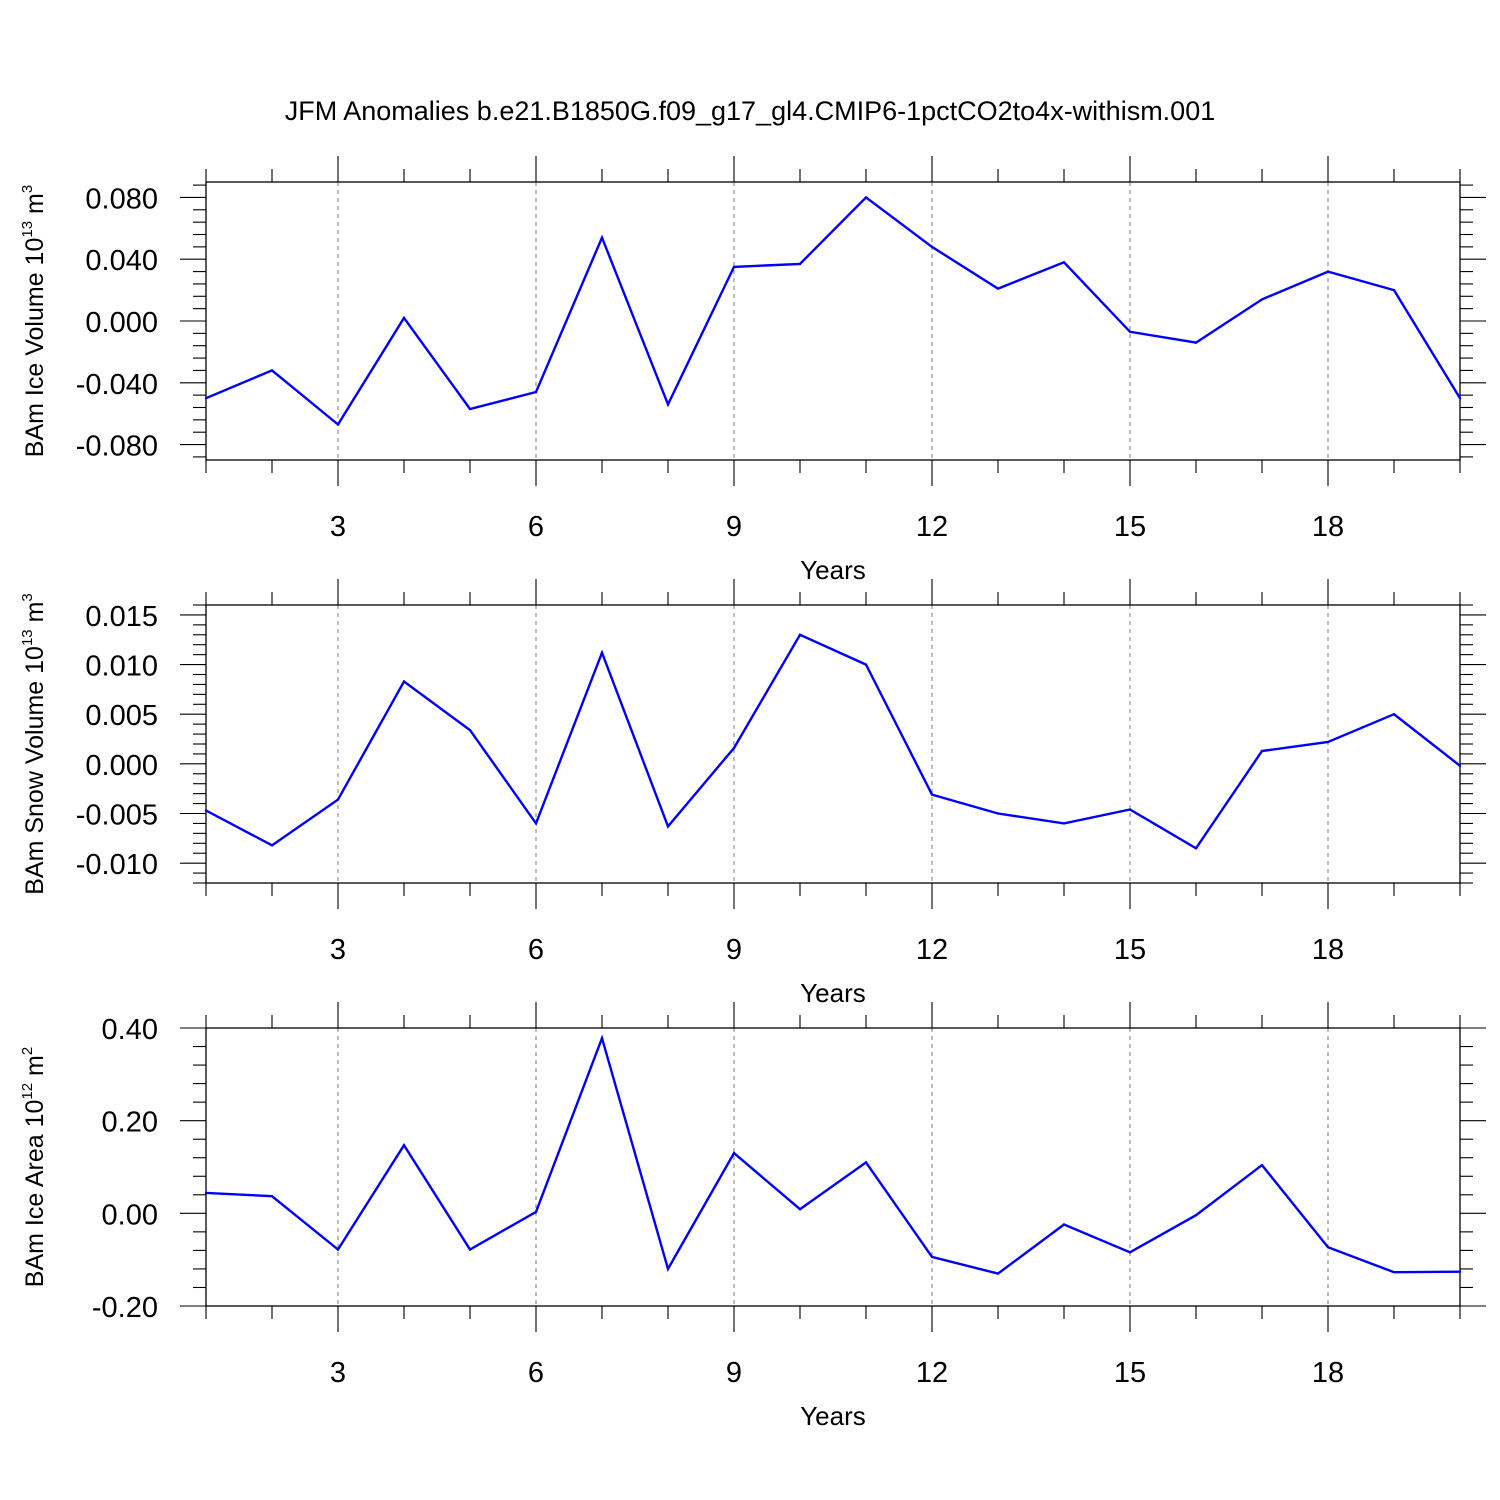  What do you see at coordinates (35, 348) in the screenshot?
I see `y-axis-label-text: BAm Ice Volume 10` at bounding box center [35, 348].